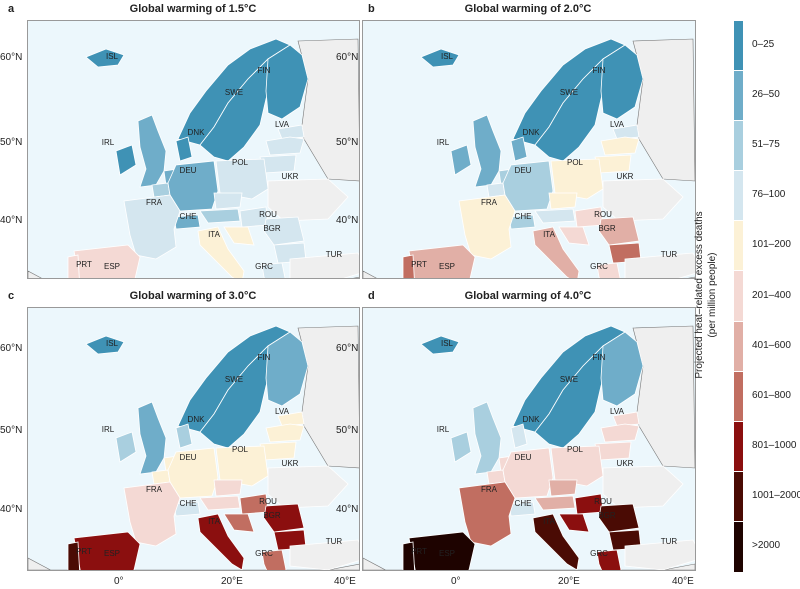 This screenshot has width=800, height=589. I want to click on region-gbr, so click(487, 151).